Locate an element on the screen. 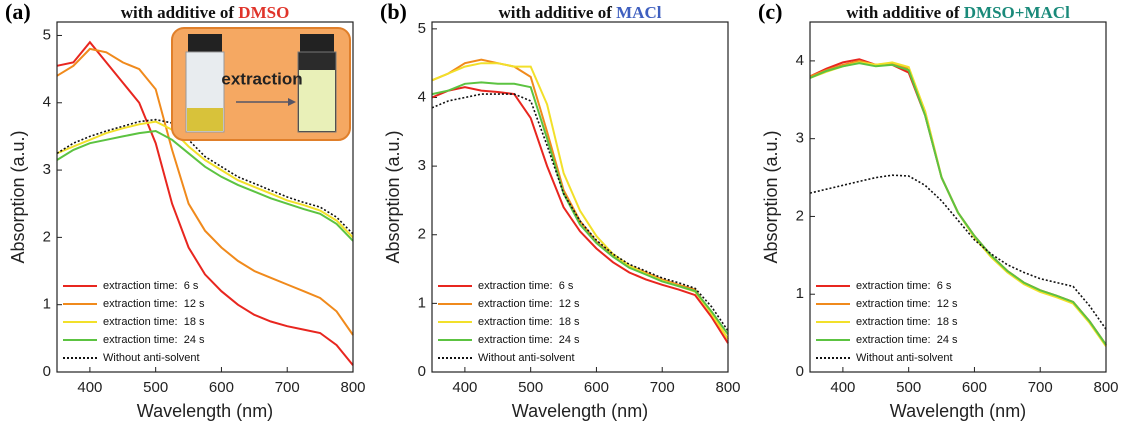 The image size is (1124, 433). panel-label: (c) is located at coordinates (770, 12).